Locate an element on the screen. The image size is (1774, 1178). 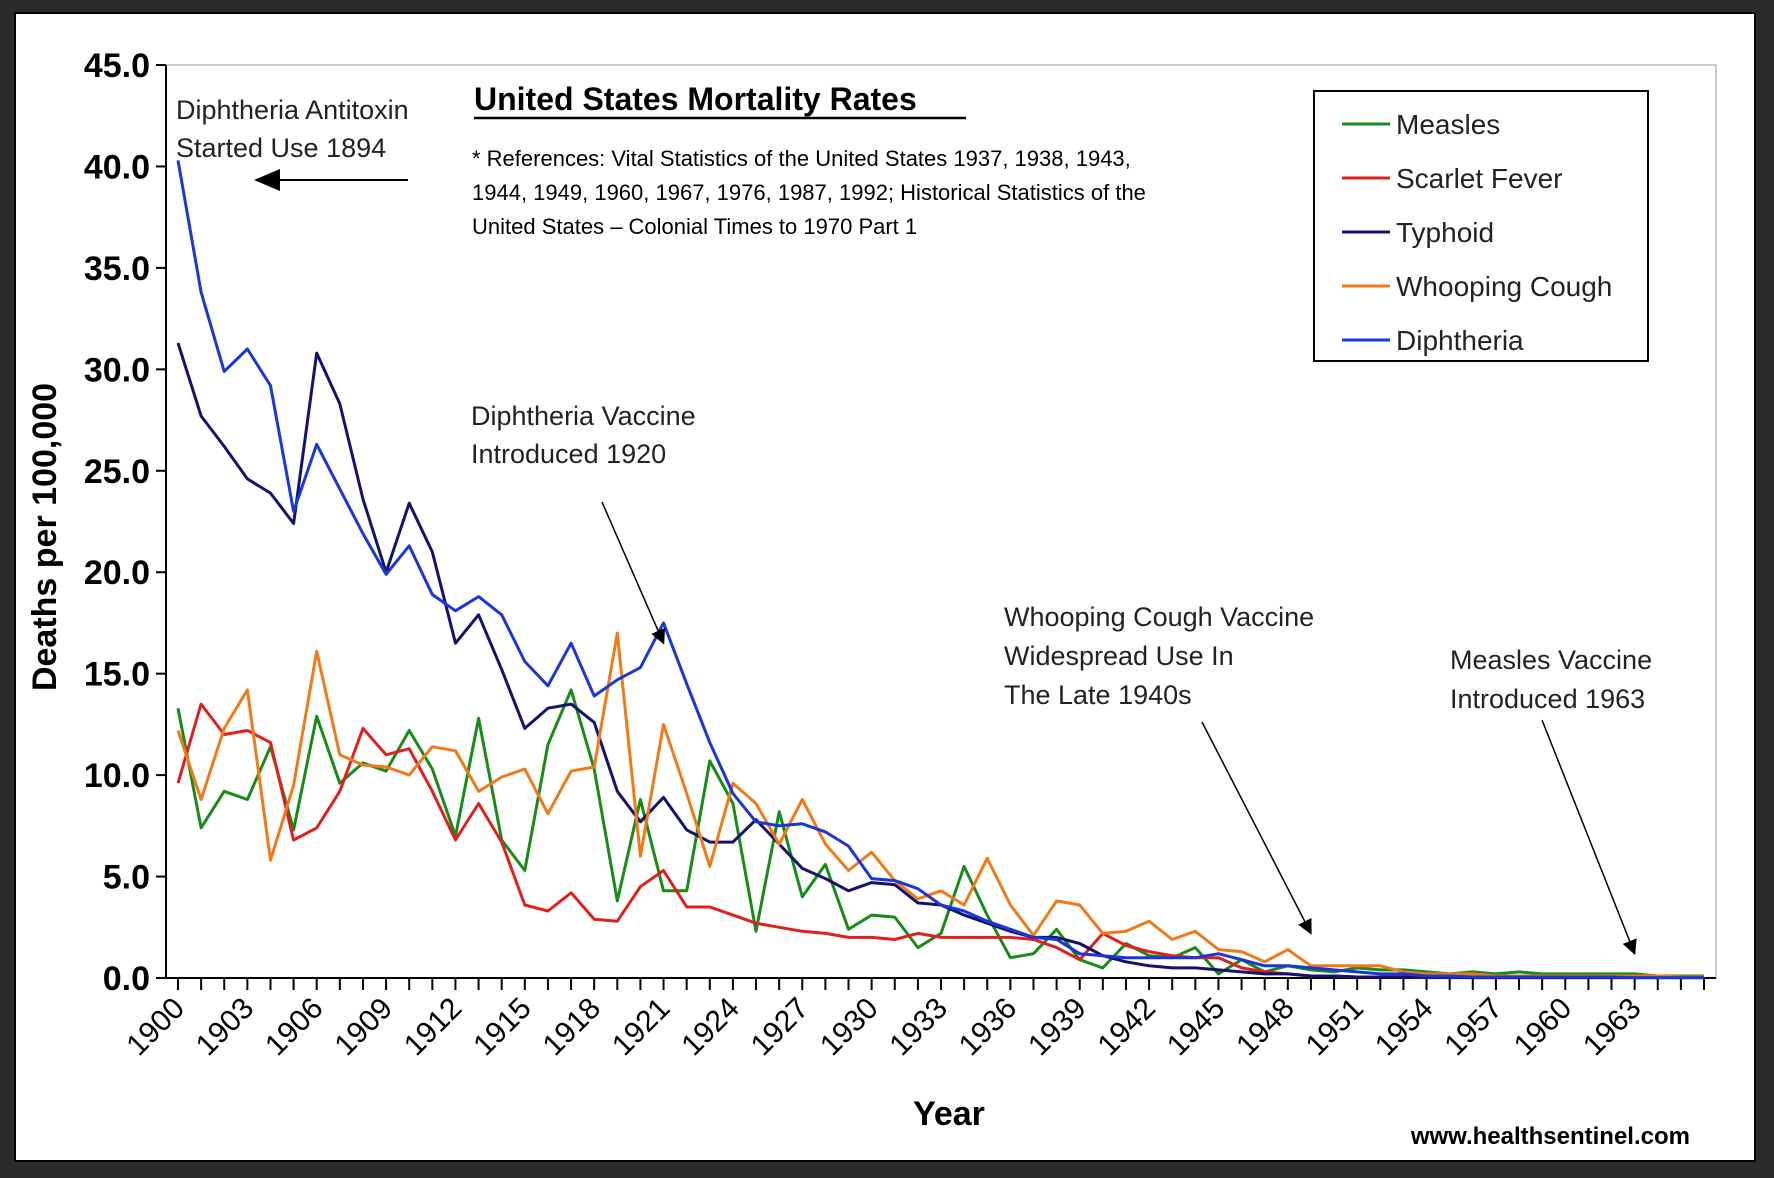
x-tick-label: 1921 is located at coordinates (641, 1027).